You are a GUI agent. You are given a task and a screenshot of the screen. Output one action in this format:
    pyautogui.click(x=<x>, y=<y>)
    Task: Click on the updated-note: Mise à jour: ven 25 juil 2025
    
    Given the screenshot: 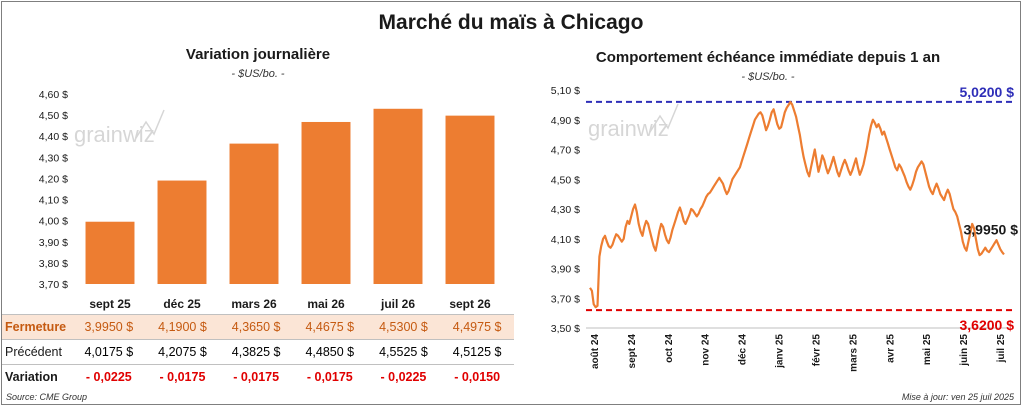 What is the action you would take?
    pyautogui.click(x=957, y=397)
    